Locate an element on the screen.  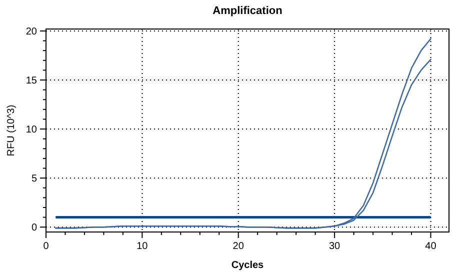
y-axis-title: RFU (10^3) is located at coordinates (11, 130).